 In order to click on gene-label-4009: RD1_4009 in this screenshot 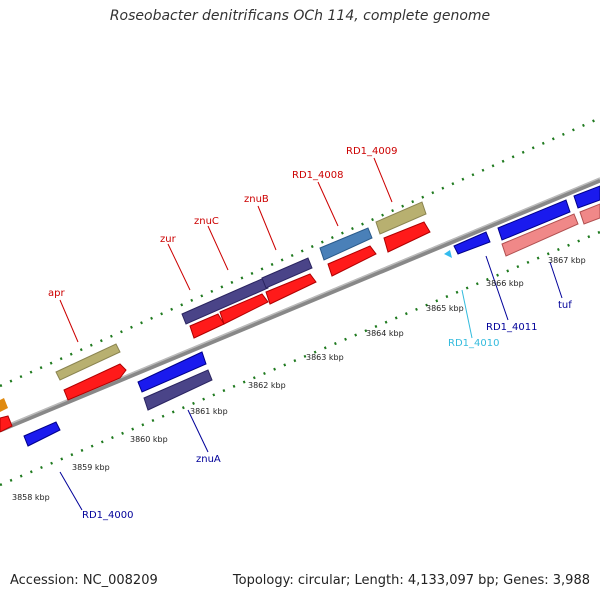, I will do `click(371, 151)`.